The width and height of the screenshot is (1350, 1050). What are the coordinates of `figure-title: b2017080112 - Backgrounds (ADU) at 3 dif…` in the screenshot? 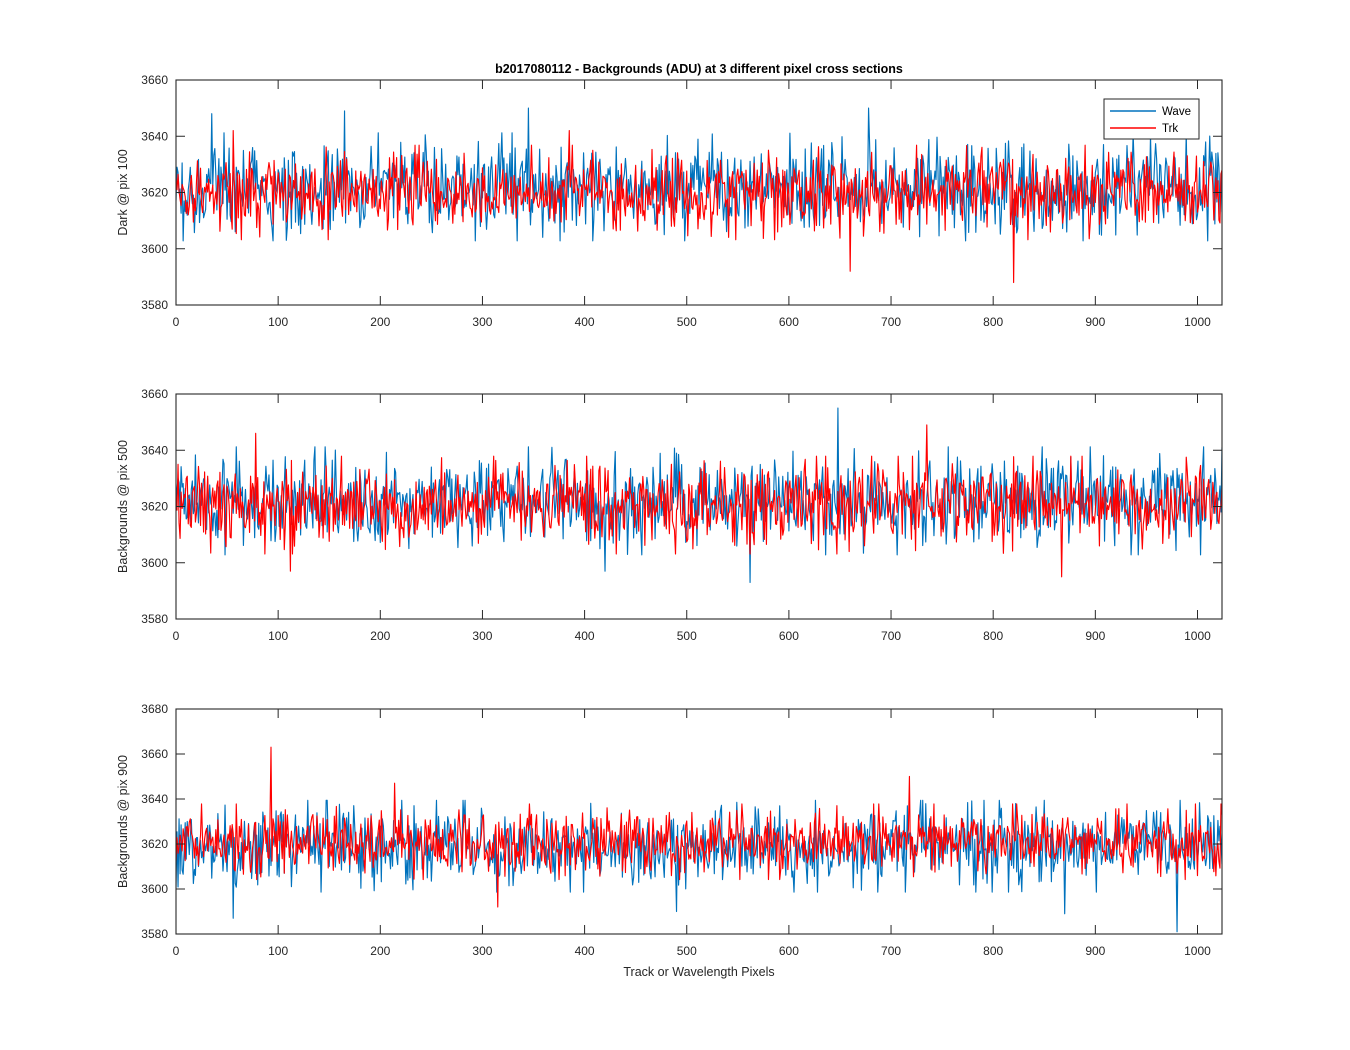 It's located at (699, 69).